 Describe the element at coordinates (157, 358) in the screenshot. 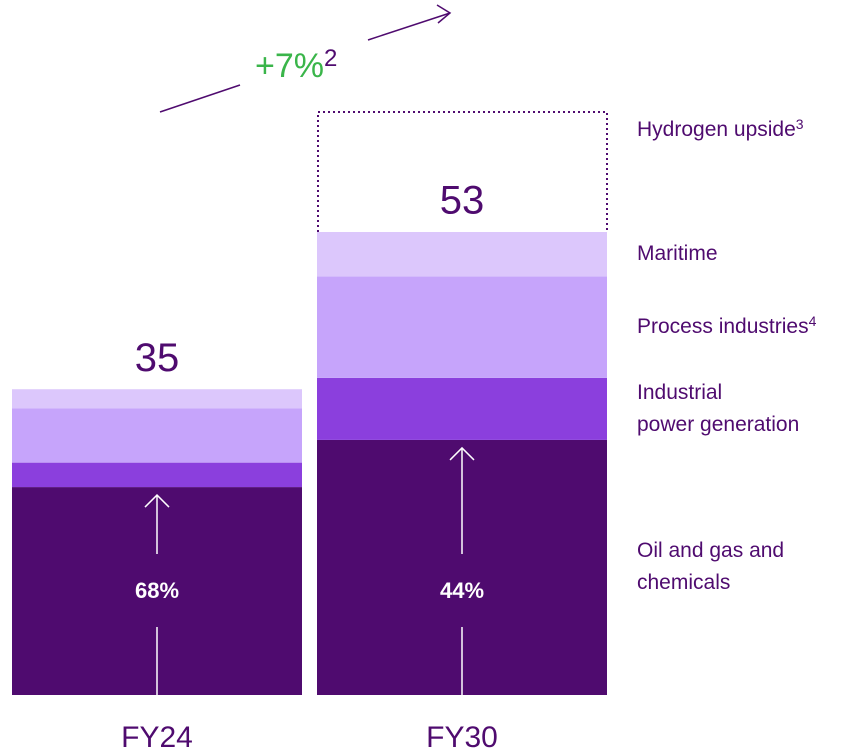

I see `total-label: 35` at that location.